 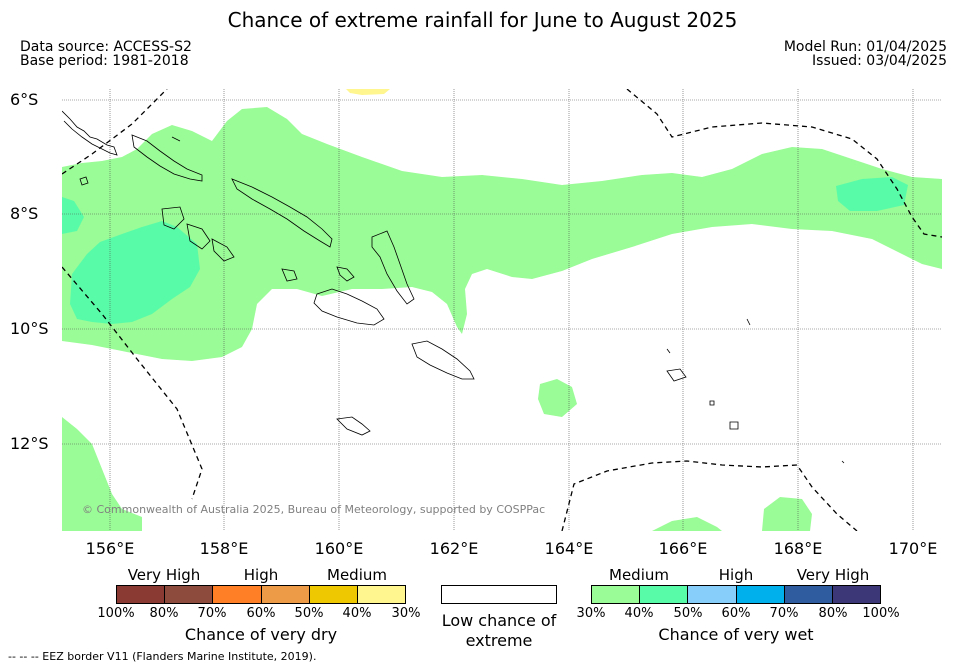 I want to click on legend-dry-colorbar, so click(x=261, y=594).